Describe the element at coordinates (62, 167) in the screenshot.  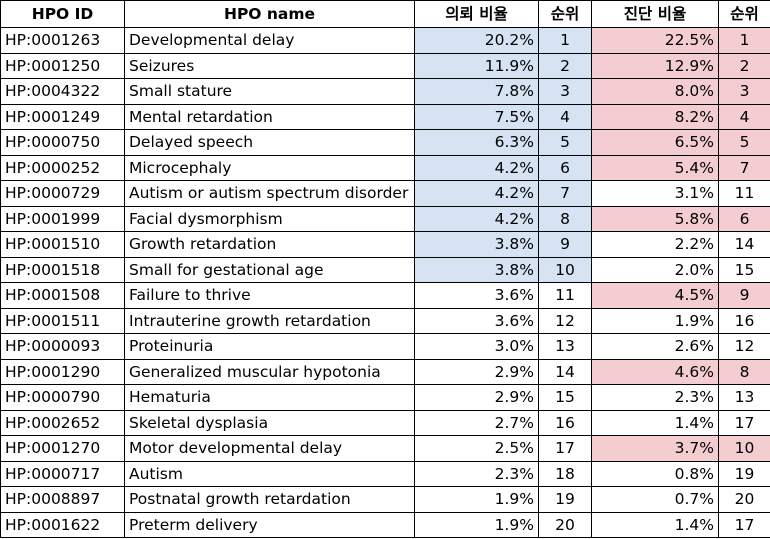
I see `hpo-id-cell: HP:0000252` at that location.